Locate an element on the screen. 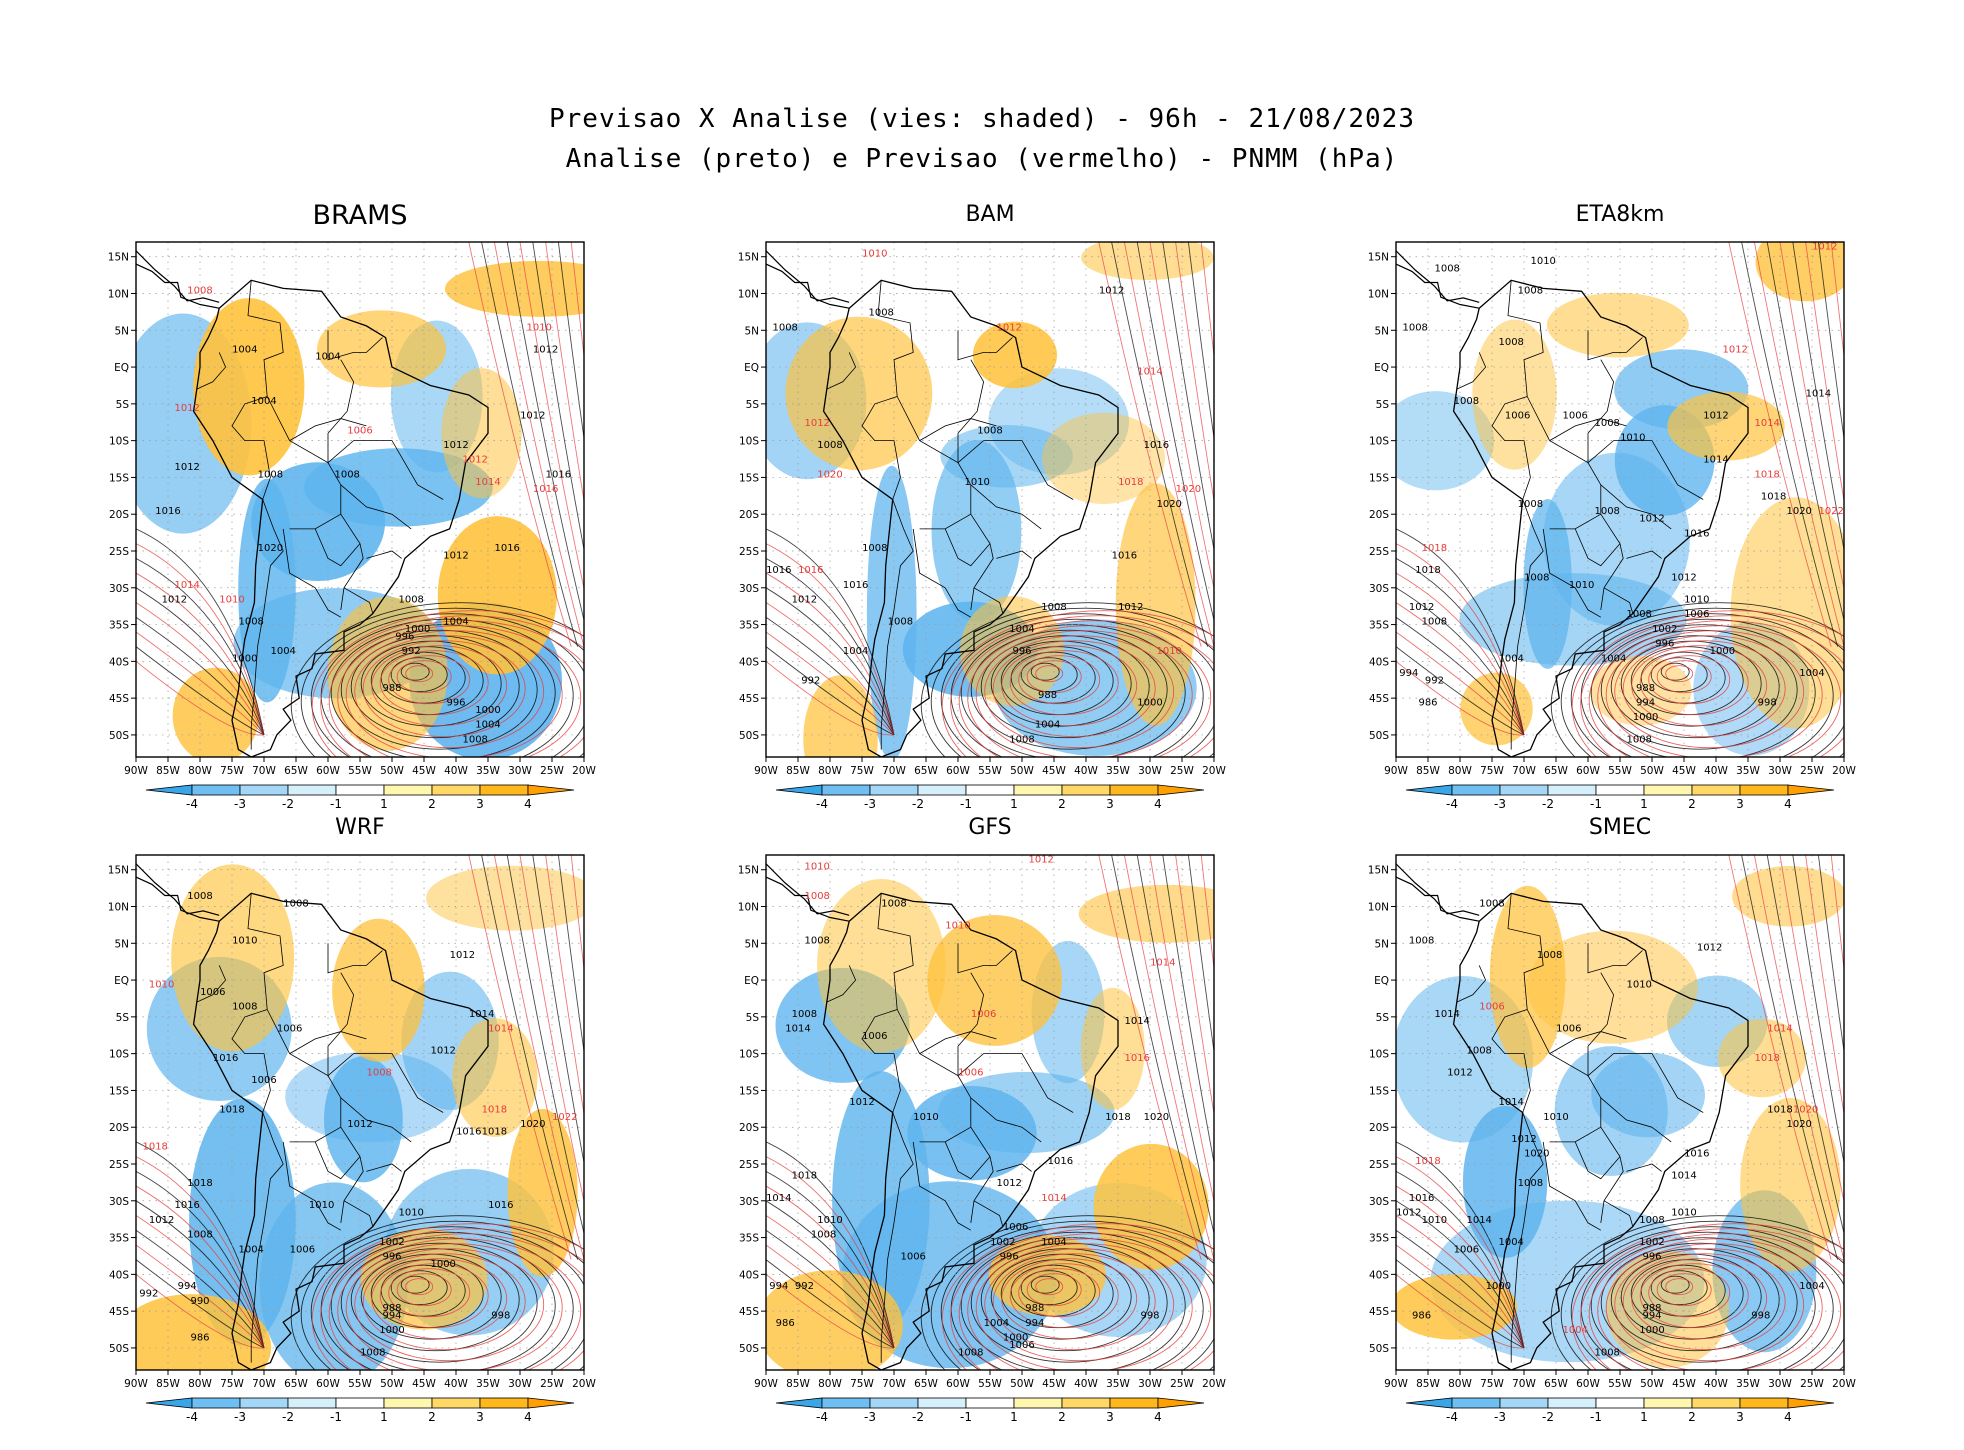 Image resolution: width=1964 pixels, height=1450 pixels. analysis-isobar-label: 1018 is located at coordinates (494, 1132).